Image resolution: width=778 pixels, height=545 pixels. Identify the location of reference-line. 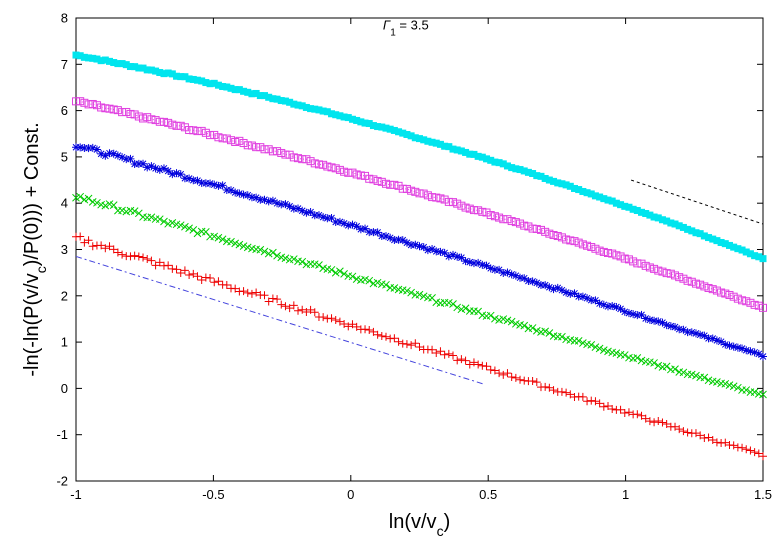
(279, 320).